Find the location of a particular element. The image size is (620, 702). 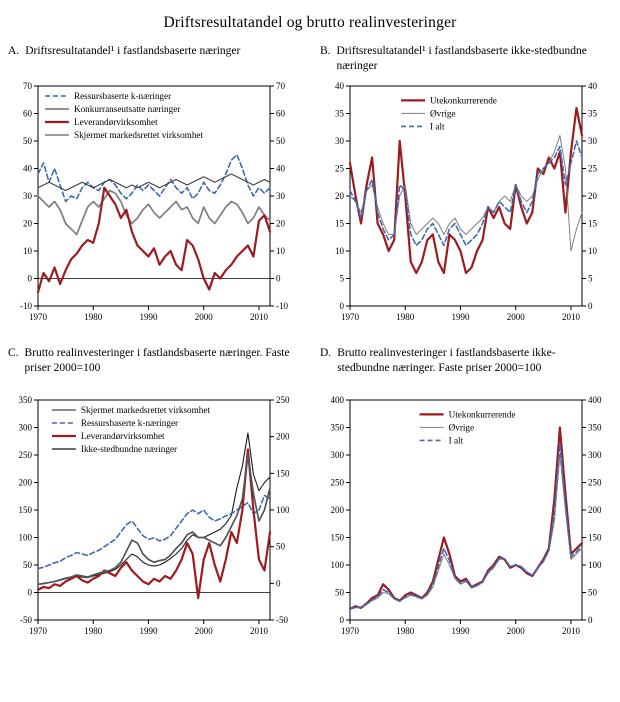

svg-text: 5 is located at coordinates (590, 279).